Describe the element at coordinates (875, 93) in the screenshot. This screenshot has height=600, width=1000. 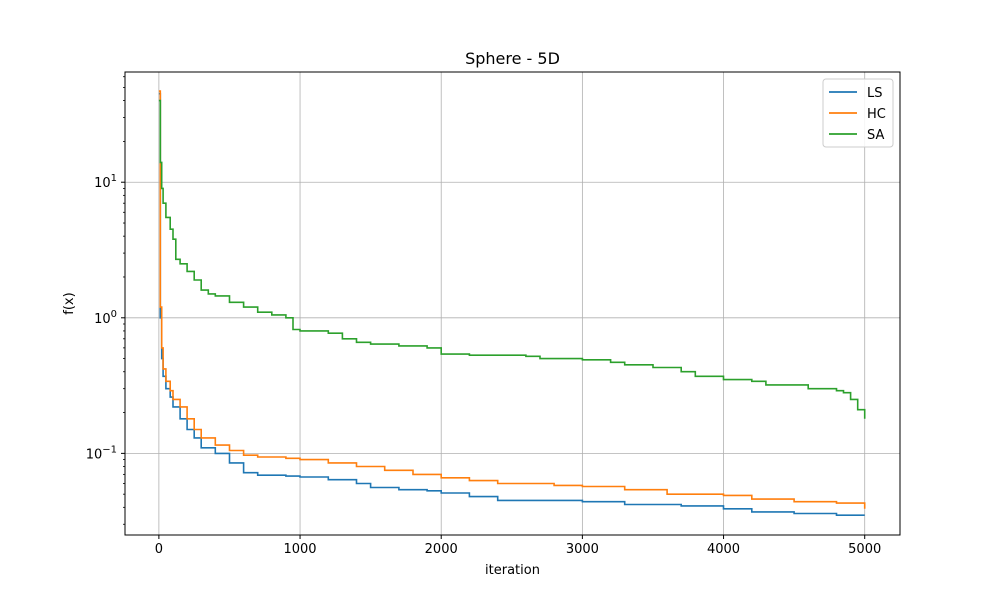
I see `legend-label-ls: LS` at that location.